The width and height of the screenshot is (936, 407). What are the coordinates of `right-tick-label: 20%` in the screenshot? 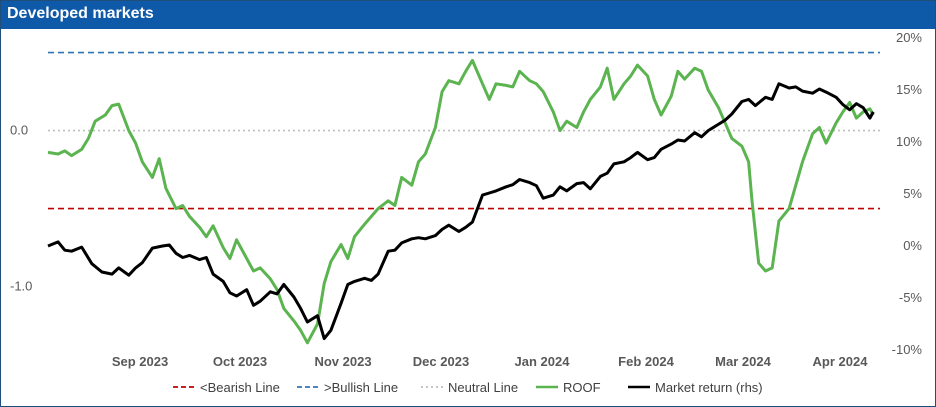 It's located at (909, 37).